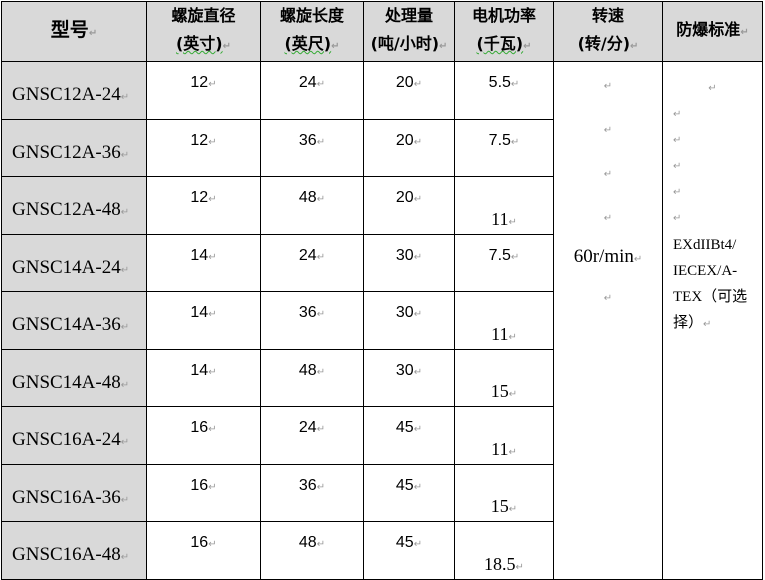  I want to click on power-value: 5.5, so click(504, 82).